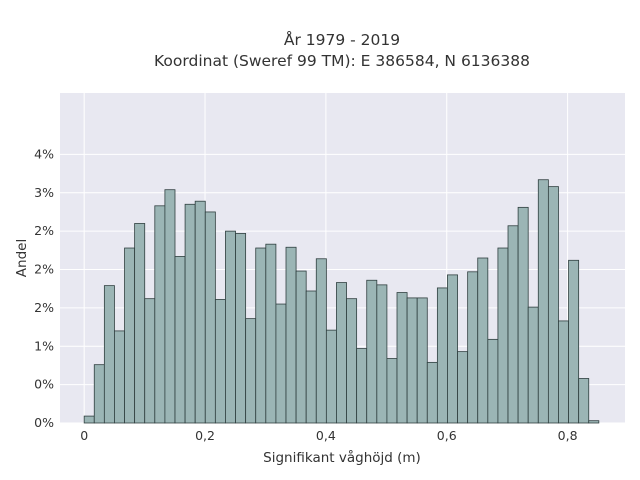 This screenshot has height=480, width=640. Describe the element at coordinates (84, 435) in the screenshot. I see `x-tick-label: 0` at that location.